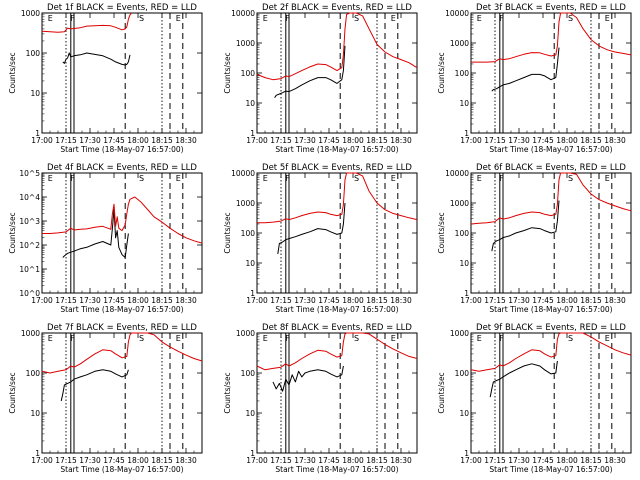 This screenshot has width=640, height=480. I want to click on y-tick-label: 10^0, so click(29, 293).